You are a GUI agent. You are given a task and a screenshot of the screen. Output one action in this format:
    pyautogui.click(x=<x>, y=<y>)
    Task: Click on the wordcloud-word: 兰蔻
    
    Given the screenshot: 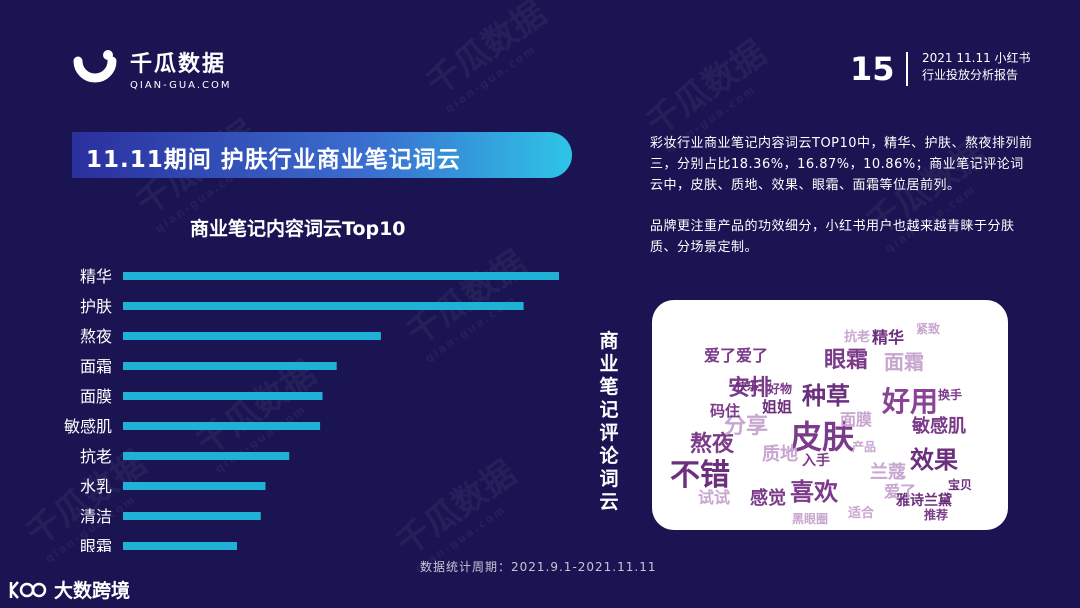 What is the action you would take?
    pyautogui.click(x=888, y=472)
    